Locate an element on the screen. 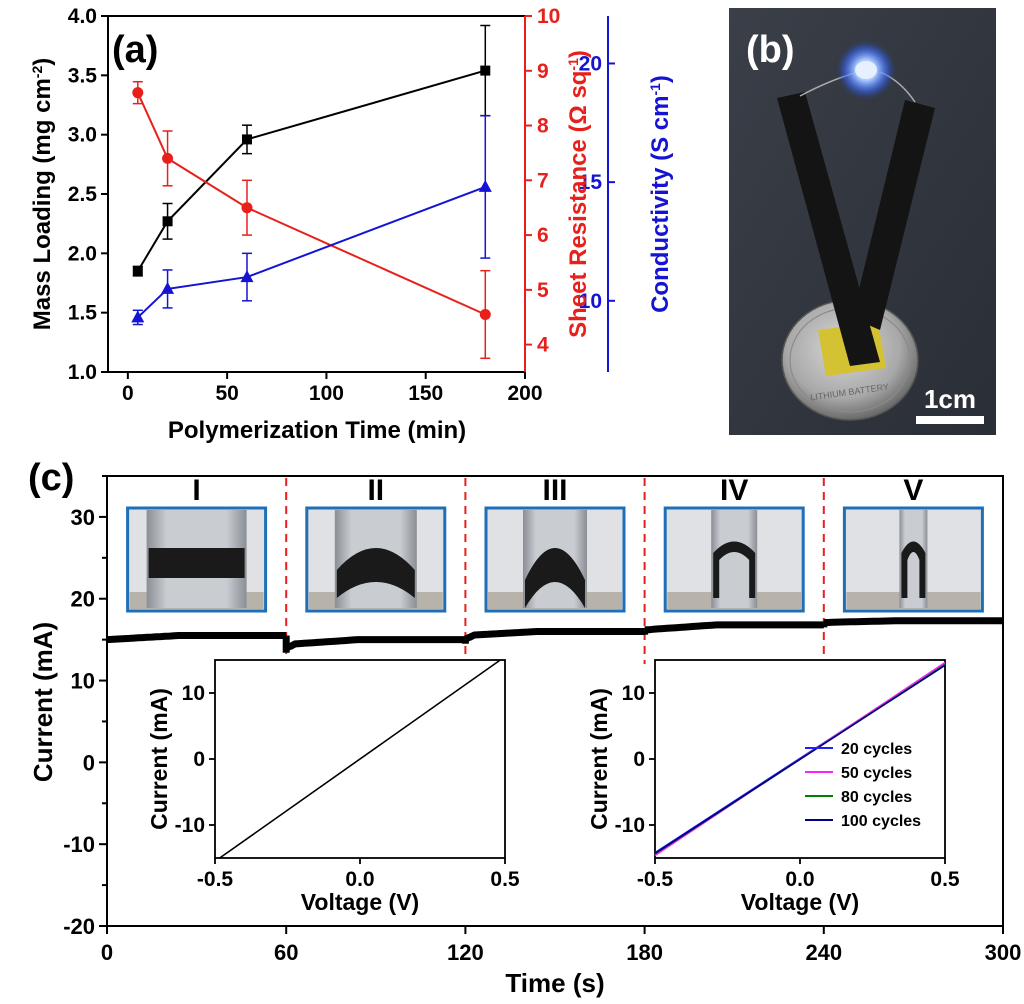  a-xtick-label: 0 is located at coordinates (128, 393).